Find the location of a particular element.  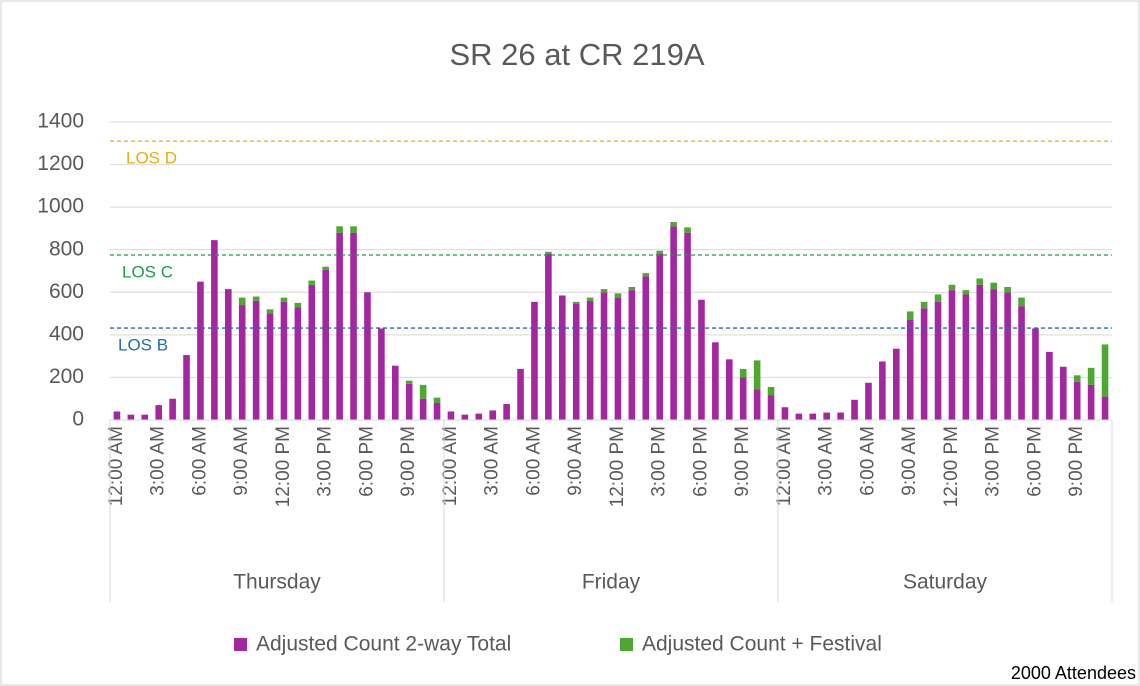

legend-label: Adjusted Count 2-way Total is located at coordinates (383, 644).